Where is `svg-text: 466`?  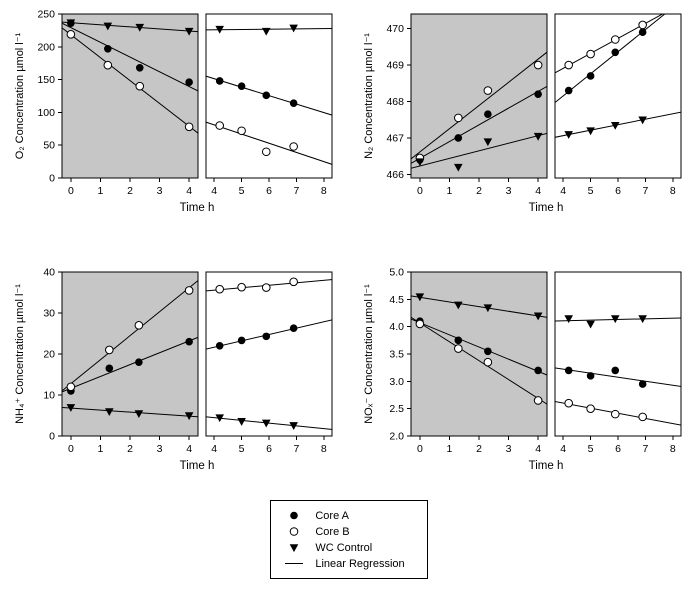
svg-text: 466 is located at coordinates (395, 175).